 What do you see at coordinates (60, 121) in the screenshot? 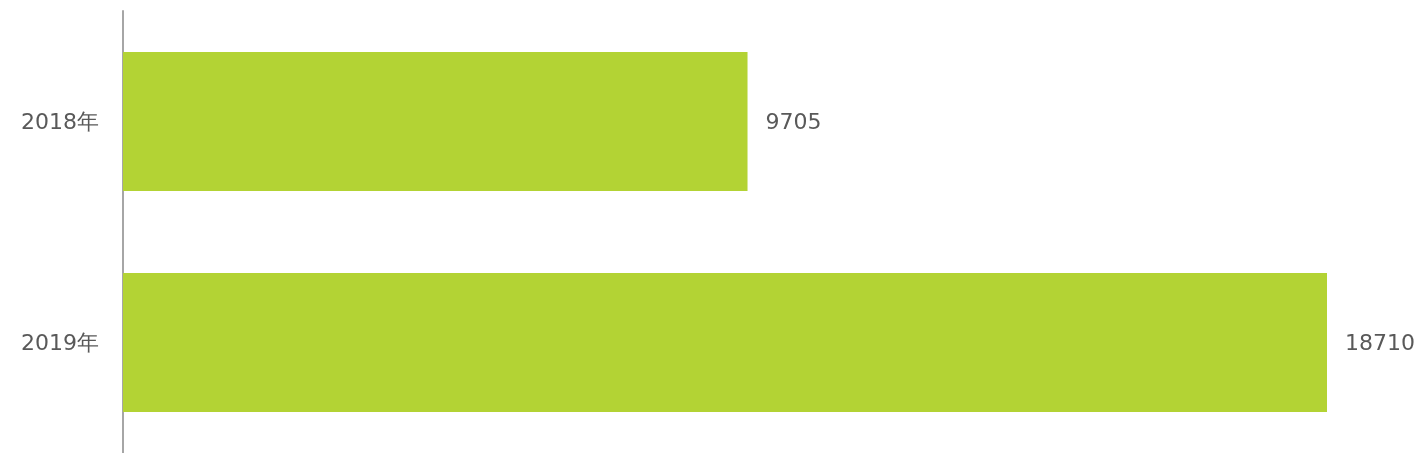
I see `y-tick-label: 2018年` at bounding box center [60, 121].